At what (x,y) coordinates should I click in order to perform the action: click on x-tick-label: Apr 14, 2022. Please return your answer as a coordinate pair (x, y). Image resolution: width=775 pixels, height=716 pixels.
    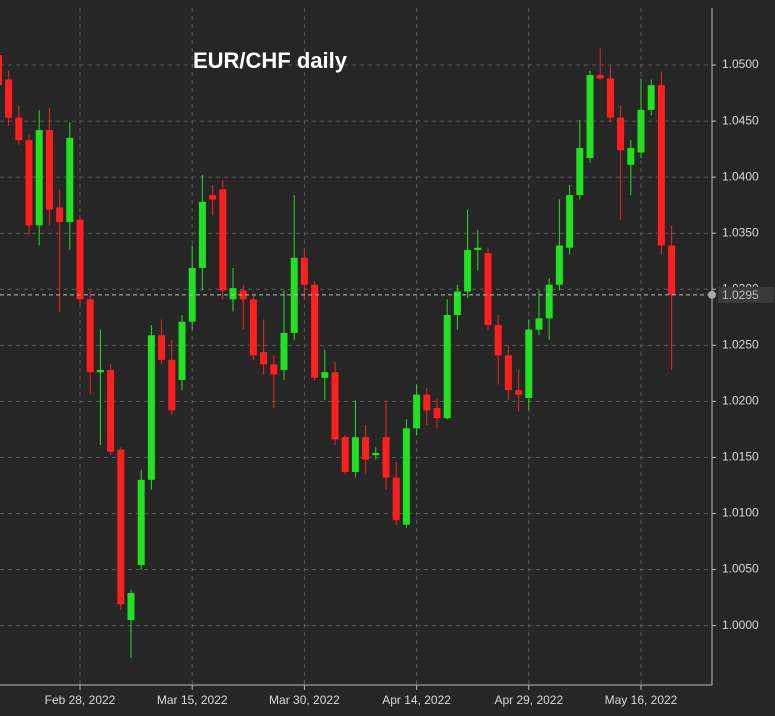
    Looking at the image, I should click on (416, 700).